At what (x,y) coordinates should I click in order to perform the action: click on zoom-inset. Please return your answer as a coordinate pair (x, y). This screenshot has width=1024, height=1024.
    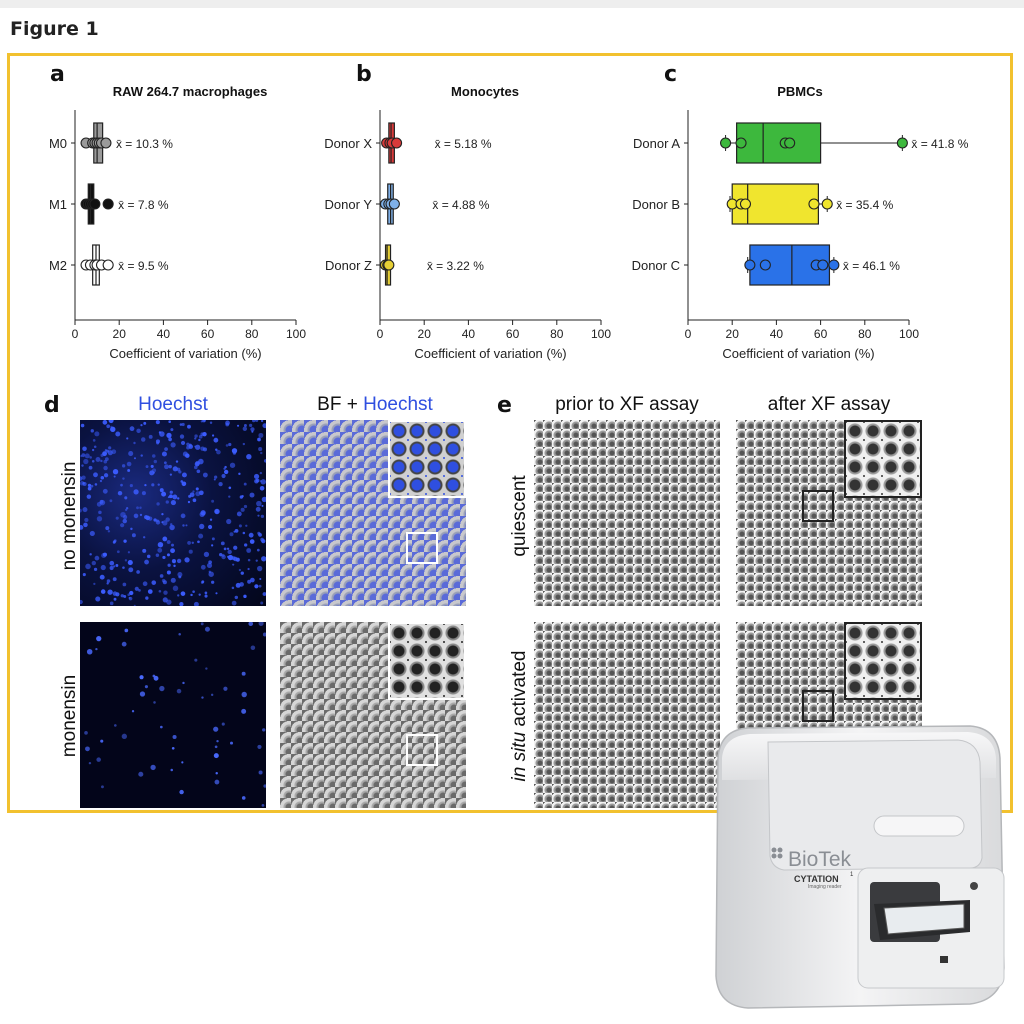
    Looking at the image, I should click on (427, 459).